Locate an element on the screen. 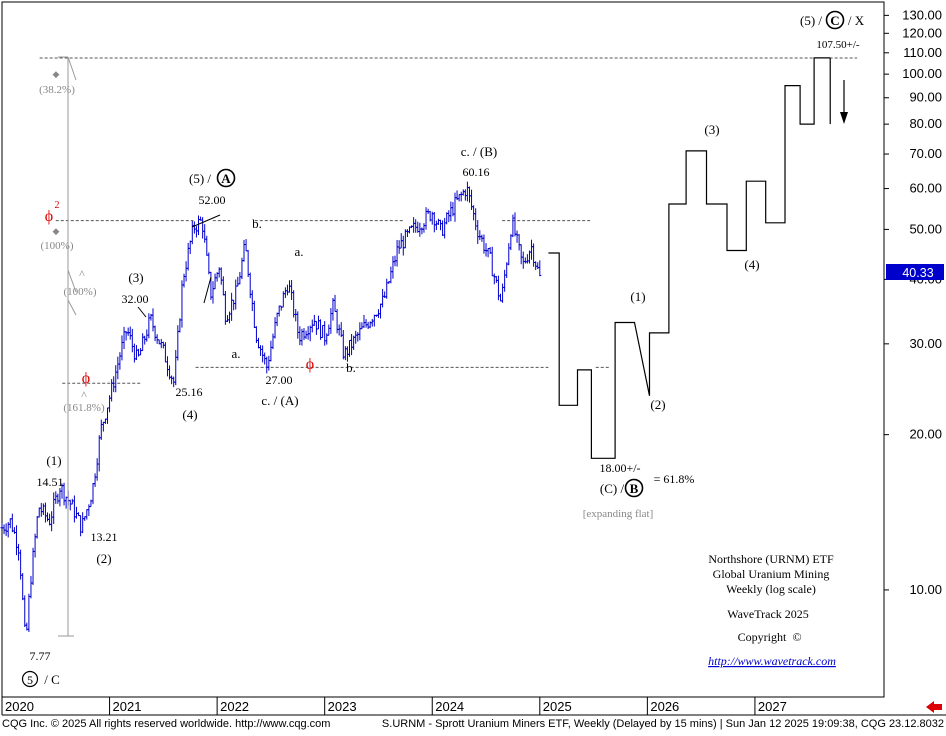 This screenshot has height=736, width=946. low-2020-value: 7.77 is located at coordinates (40, 656).